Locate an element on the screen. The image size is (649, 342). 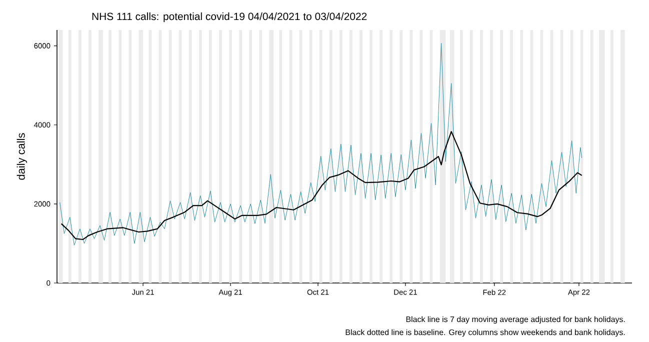
chart-title: NHS 111 calls: potential covid-19 04/04/2021 to 03/04/2022 is located at coordinates (229, 17).